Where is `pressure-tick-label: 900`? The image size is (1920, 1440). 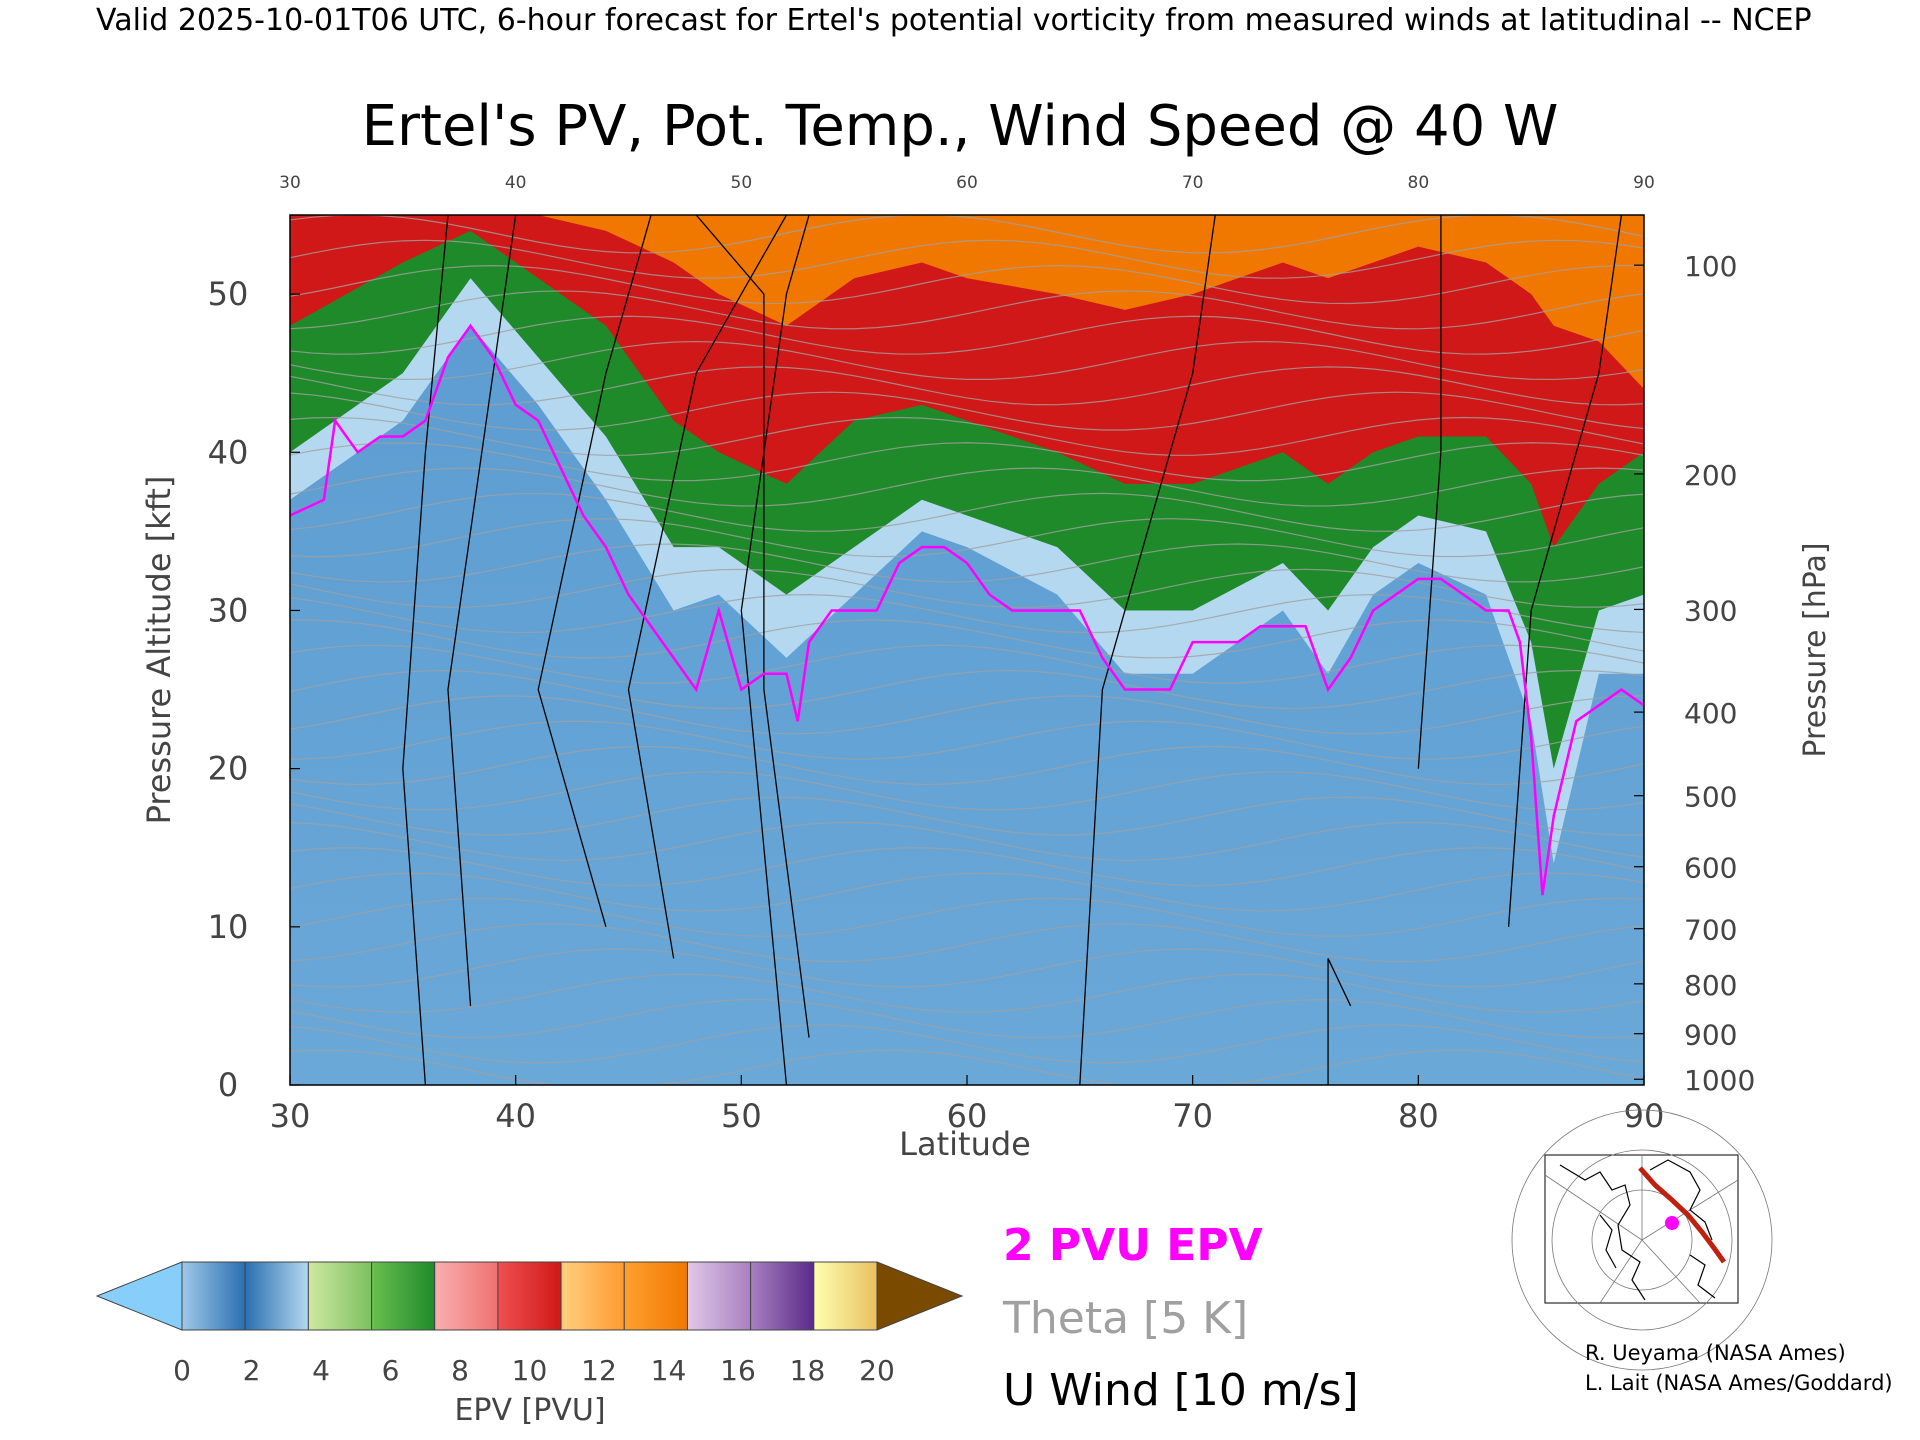 pressure-tick-label: 900 is located at coordinates (1710, 1035).